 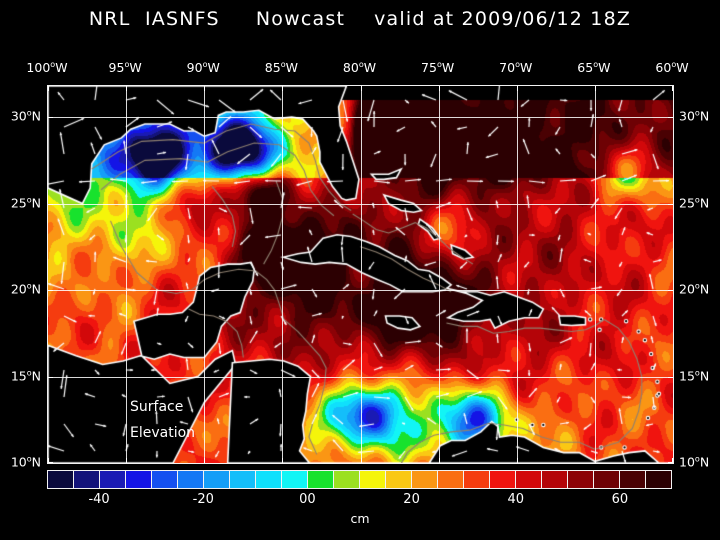 What do you see at coordinates (672, 68) in the screenshot?
I see `lon-tick-label-8: 60oW` at bounding box center [672, 68].